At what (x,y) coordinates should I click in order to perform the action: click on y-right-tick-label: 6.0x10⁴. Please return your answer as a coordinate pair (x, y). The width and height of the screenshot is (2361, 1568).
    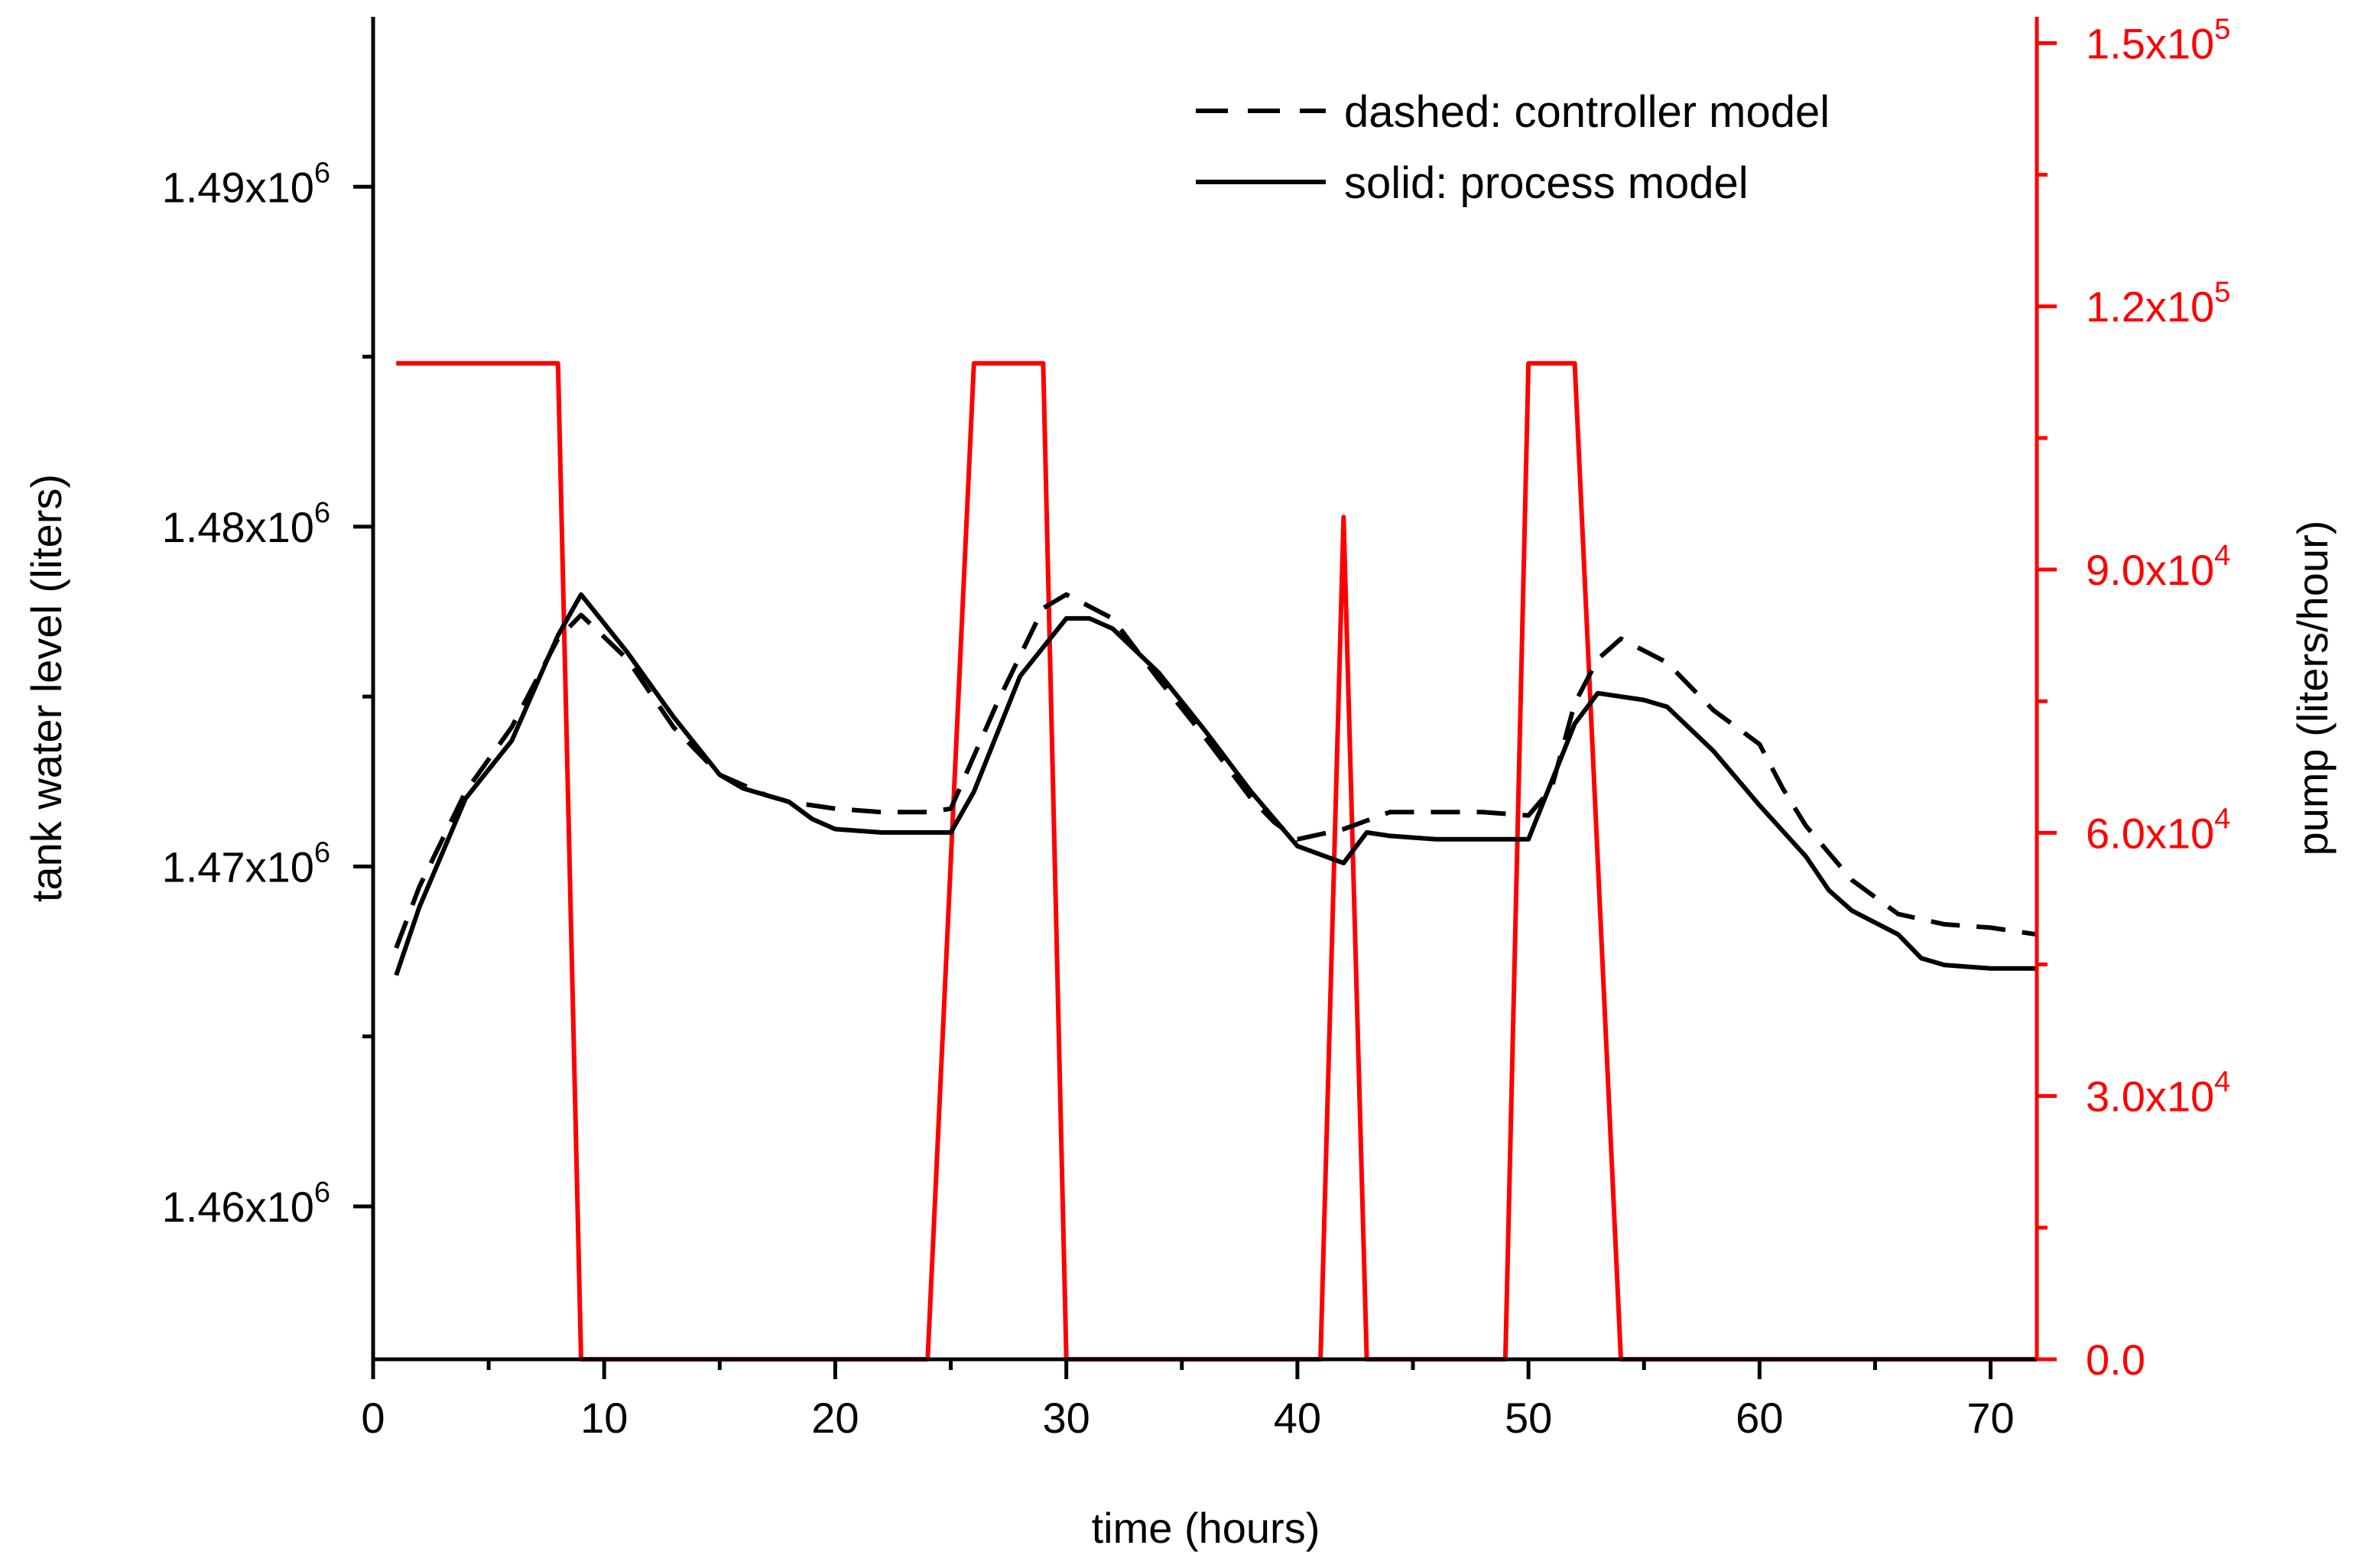
    Looking at the image, I should click on (2158, 830).